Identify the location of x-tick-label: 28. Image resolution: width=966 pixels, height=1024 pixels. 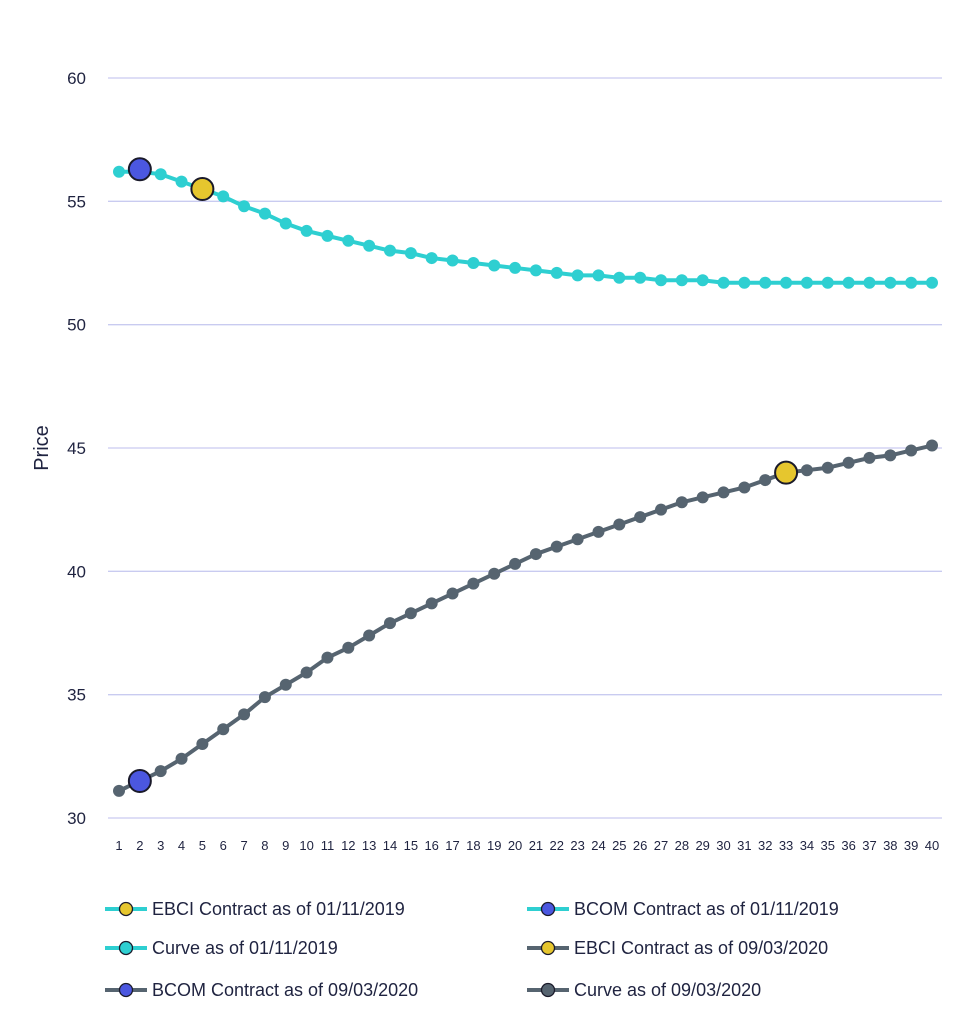
(682, 845).